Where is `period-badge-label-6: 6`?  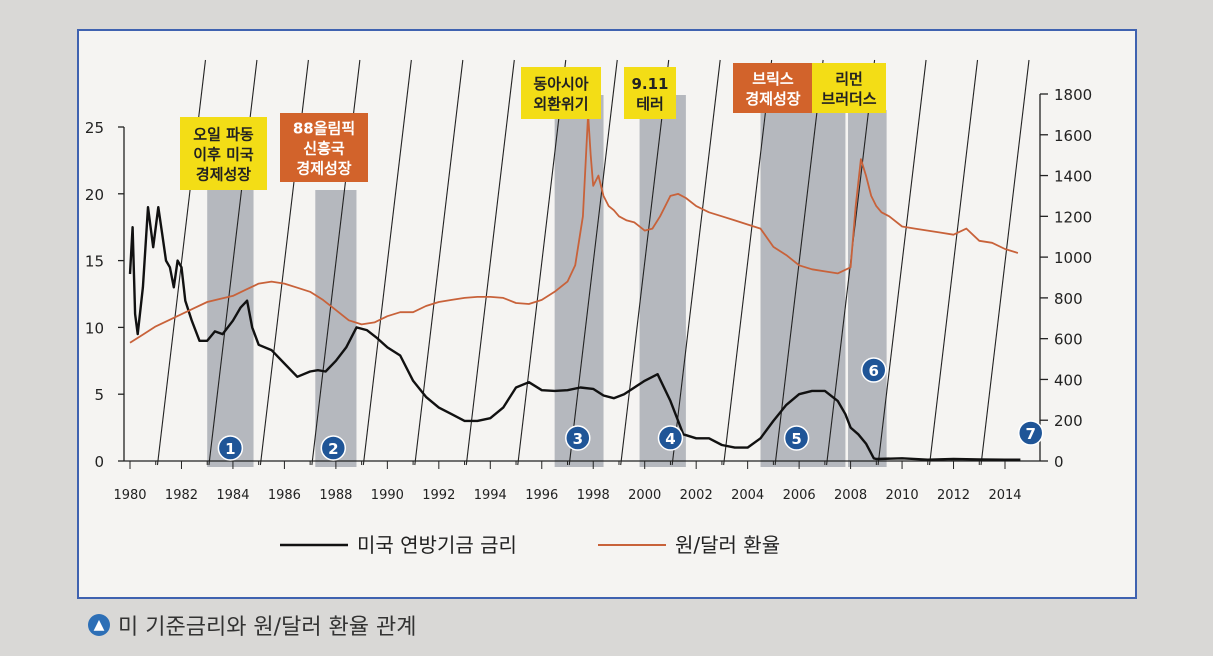 period-badge-label-6: 6 is located at coordinates (874, 371).